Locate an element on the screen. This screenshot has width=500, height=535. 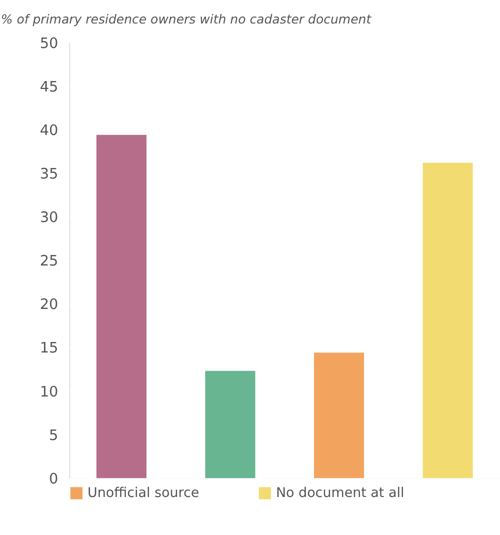
y-tick-label: 10 is located at coordinates (49, 392).